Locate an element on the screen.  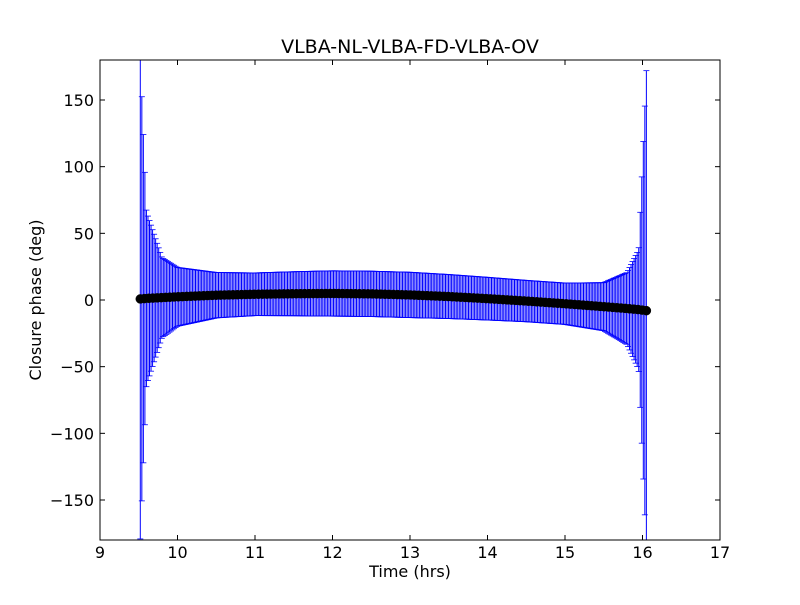
data-markers is located at coordinates (393, 302).